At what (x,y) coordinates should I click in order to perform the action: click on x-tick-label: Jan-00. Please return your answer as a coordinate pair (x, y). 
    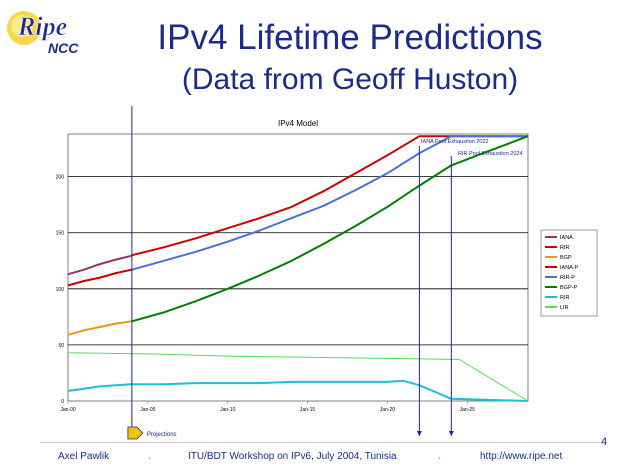
    Looking at the image, I should click on (68, 410).